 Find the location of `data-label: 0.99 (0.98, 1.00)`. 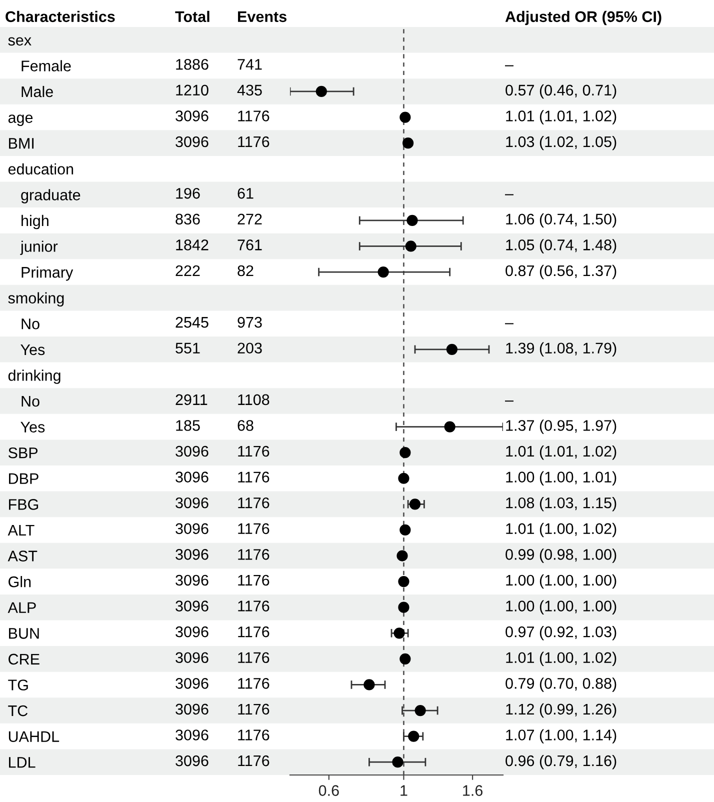

data-label: 0.99 (0.98, 1.00) is located at coordinates (561, 555).